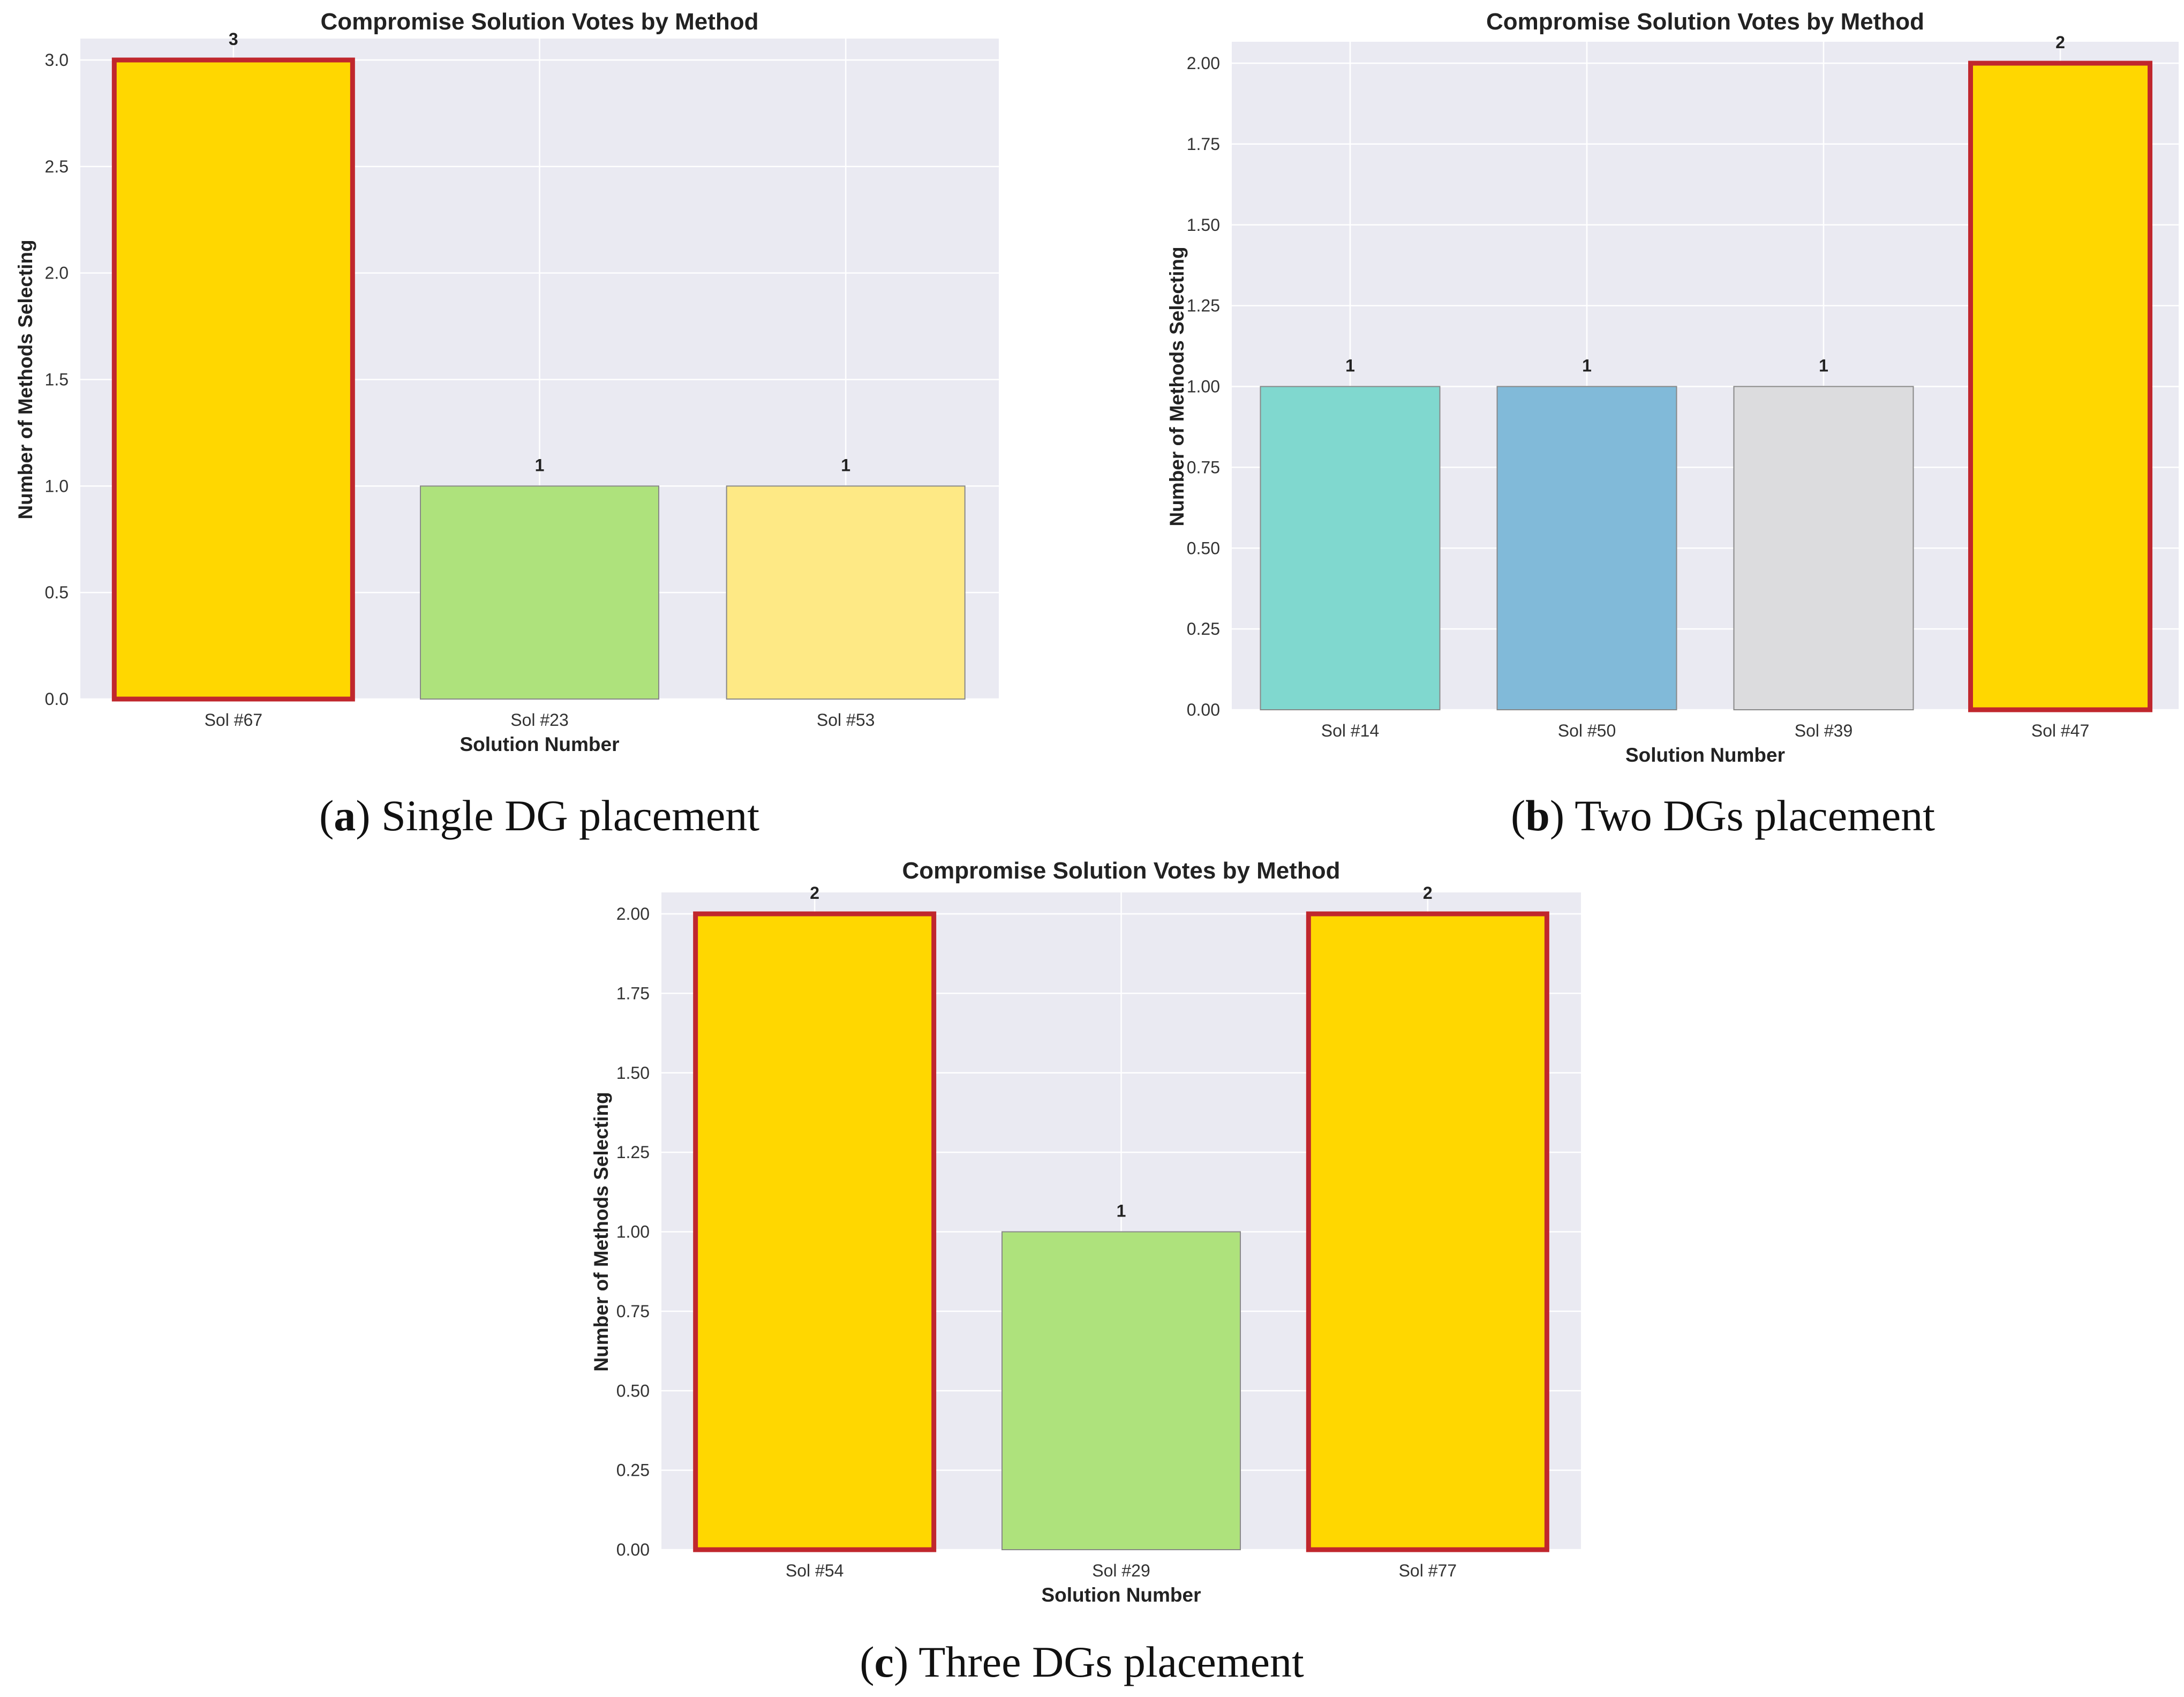 The image size is (2184, 1697). I want to click on bar-sol54, so click(815, 1231).